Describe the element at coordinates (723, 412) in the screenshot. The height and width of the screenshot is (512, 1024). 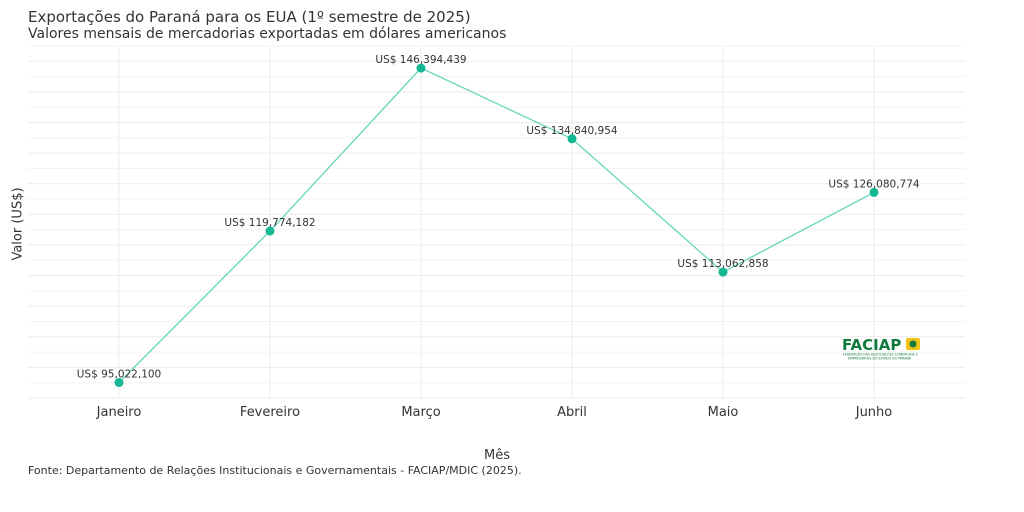
I see `x-tick-label: Maio` at that location.